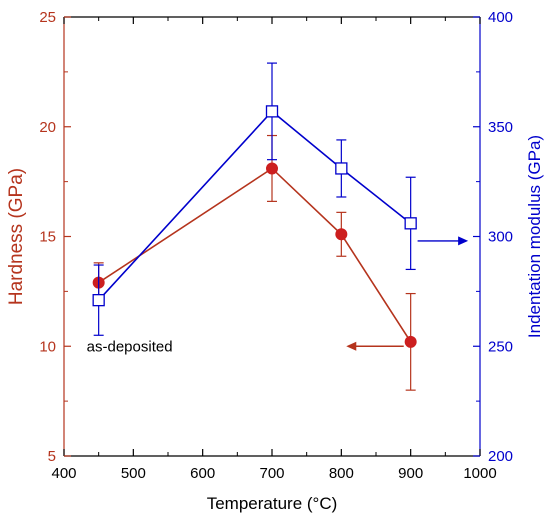  I want to click on x-tick-label: 800, so click(341, 473).